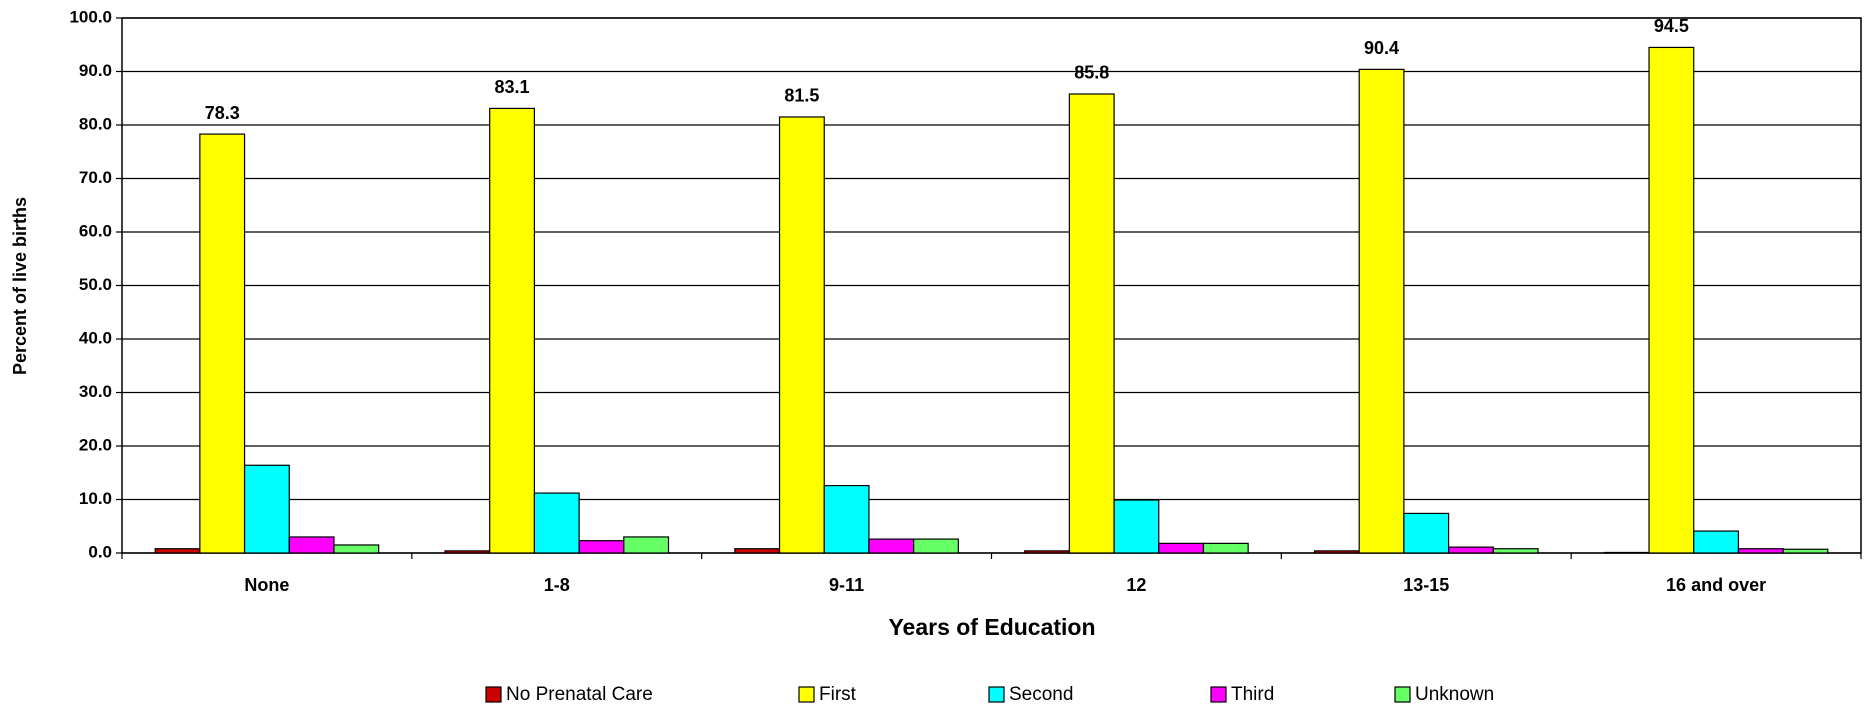  I want to click on data-label: 81.5, so click(801, 96).